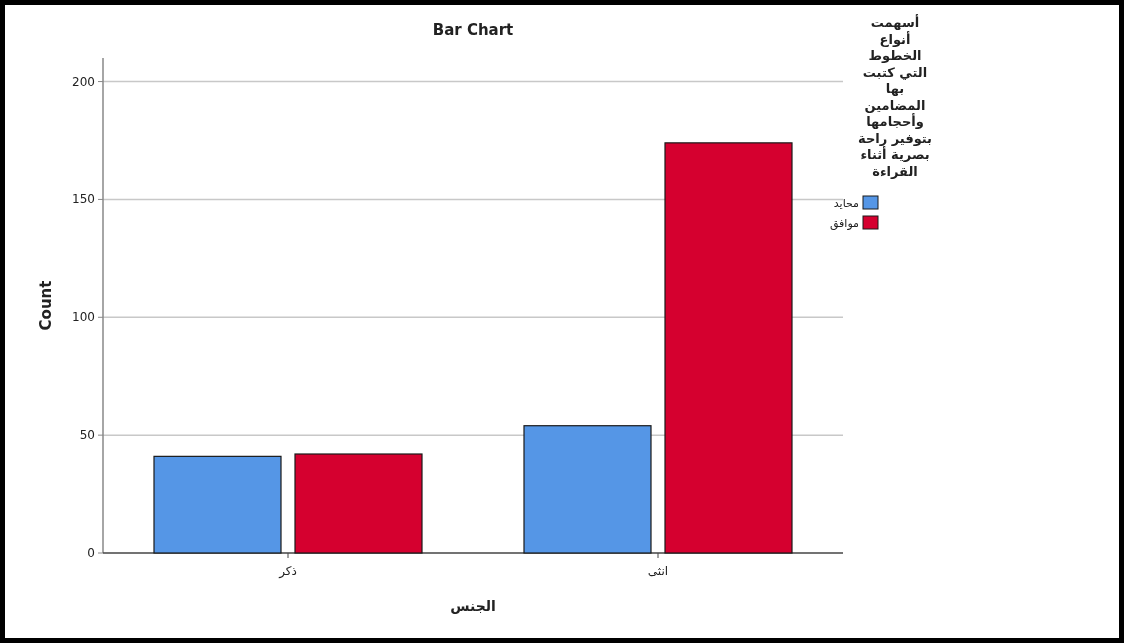 The height and width of the screenshot is (643, 1124). Describe the element at coordinates (83, 81) in the screenshot. I see `y-tick-label: 200` at that location.